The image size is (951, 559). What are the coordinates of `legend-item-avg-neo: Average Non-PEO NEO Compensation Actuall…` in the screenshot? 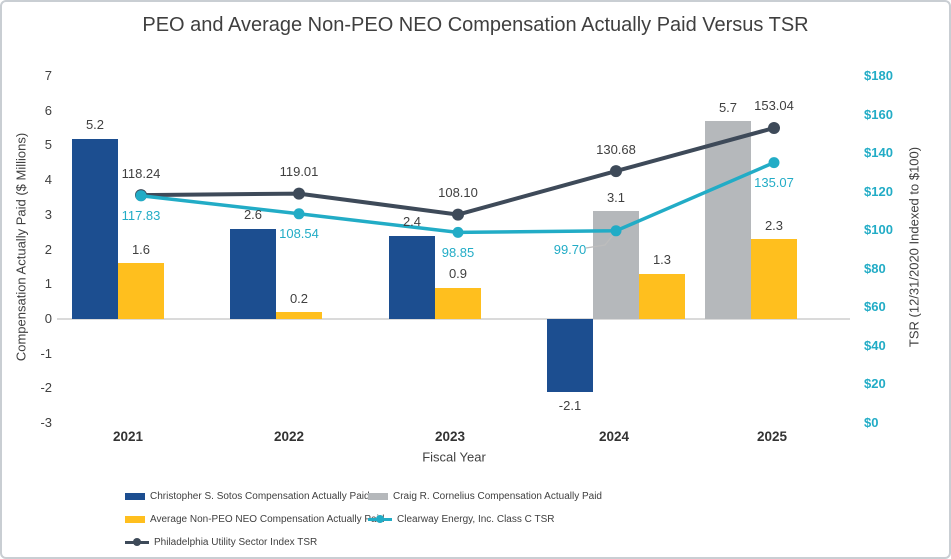 It's located at (254, 519).